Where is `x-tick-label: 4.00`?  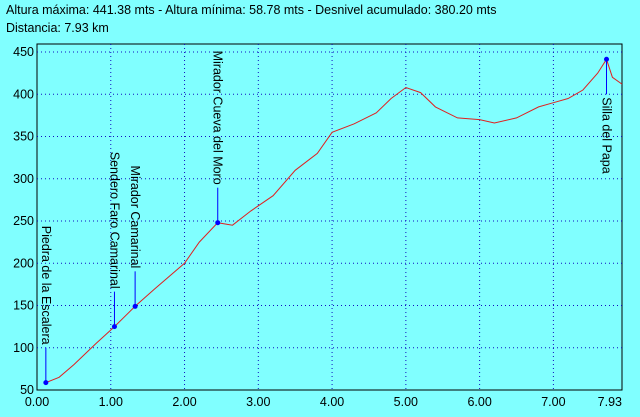 x-tick-label: 4.00 is located at coordinates (332, 402).